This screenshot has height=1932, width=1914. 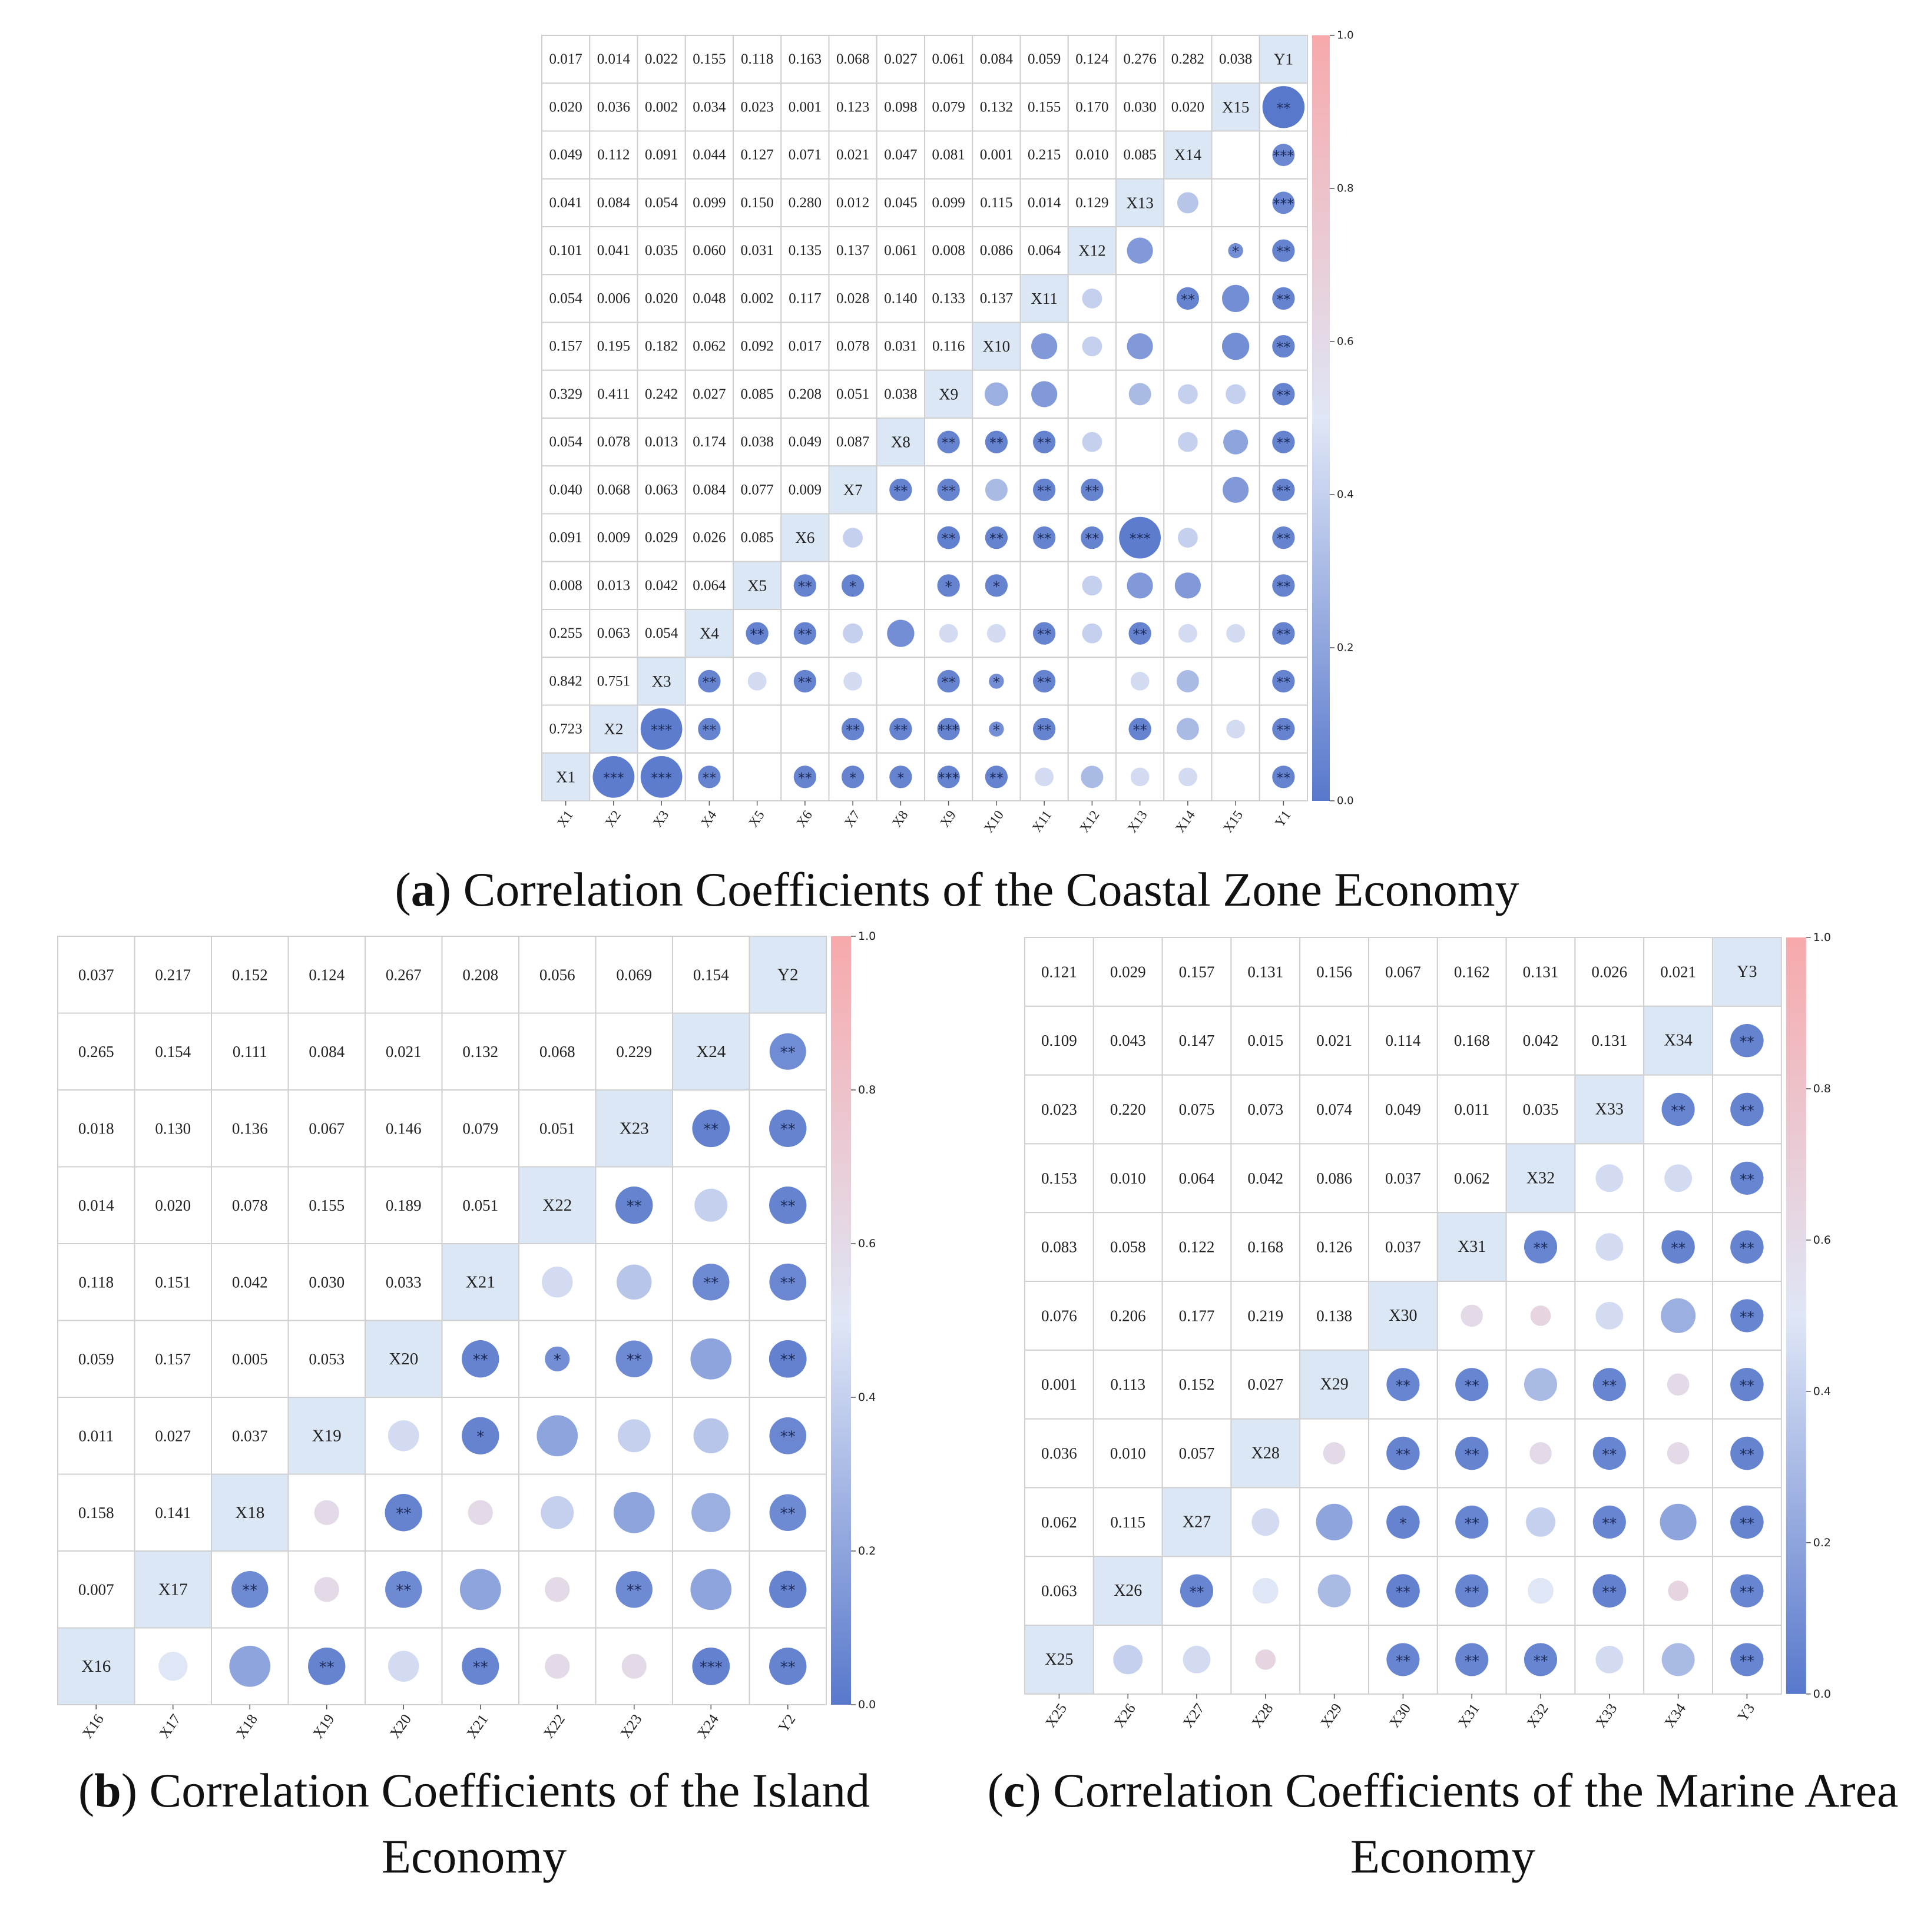 I want to click on correlation-value: 0.133, so click(x=948, y=298).